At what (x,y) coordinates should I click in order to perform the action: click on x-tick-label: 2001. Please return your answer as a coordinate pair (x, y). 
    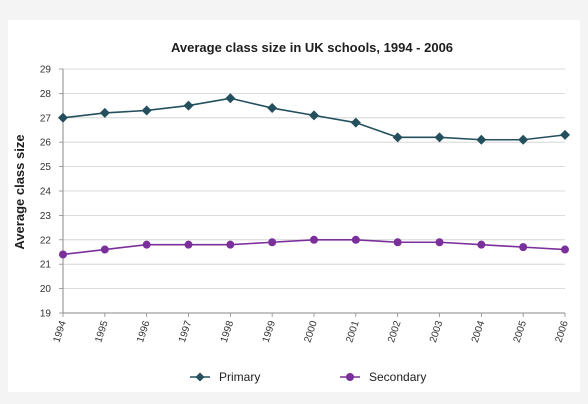
    Looking at the image, I should click on (352, 331).